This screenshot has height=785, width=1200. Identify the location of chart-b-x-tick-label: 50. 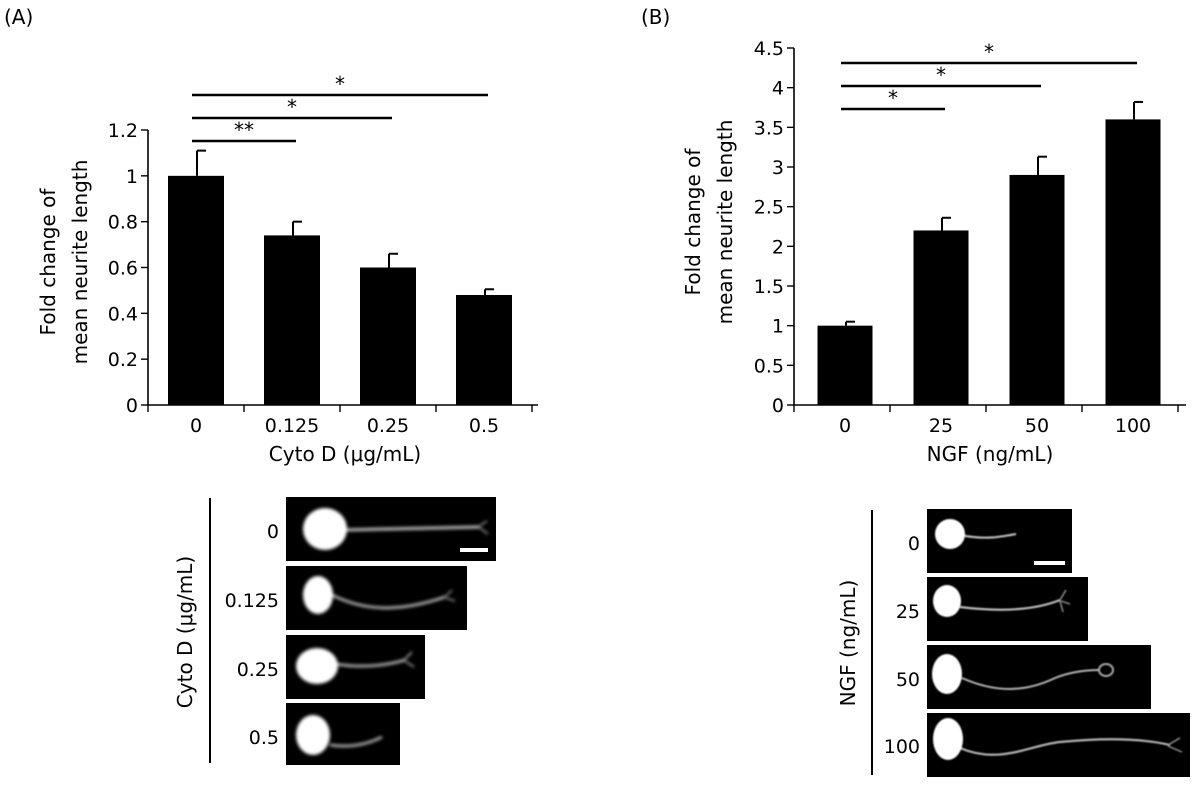
(1037, 426).